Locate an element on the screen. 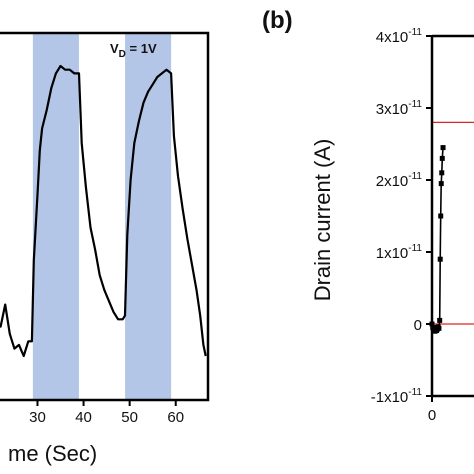  x-tick-label: 50 is located at coordinates (129, 417).